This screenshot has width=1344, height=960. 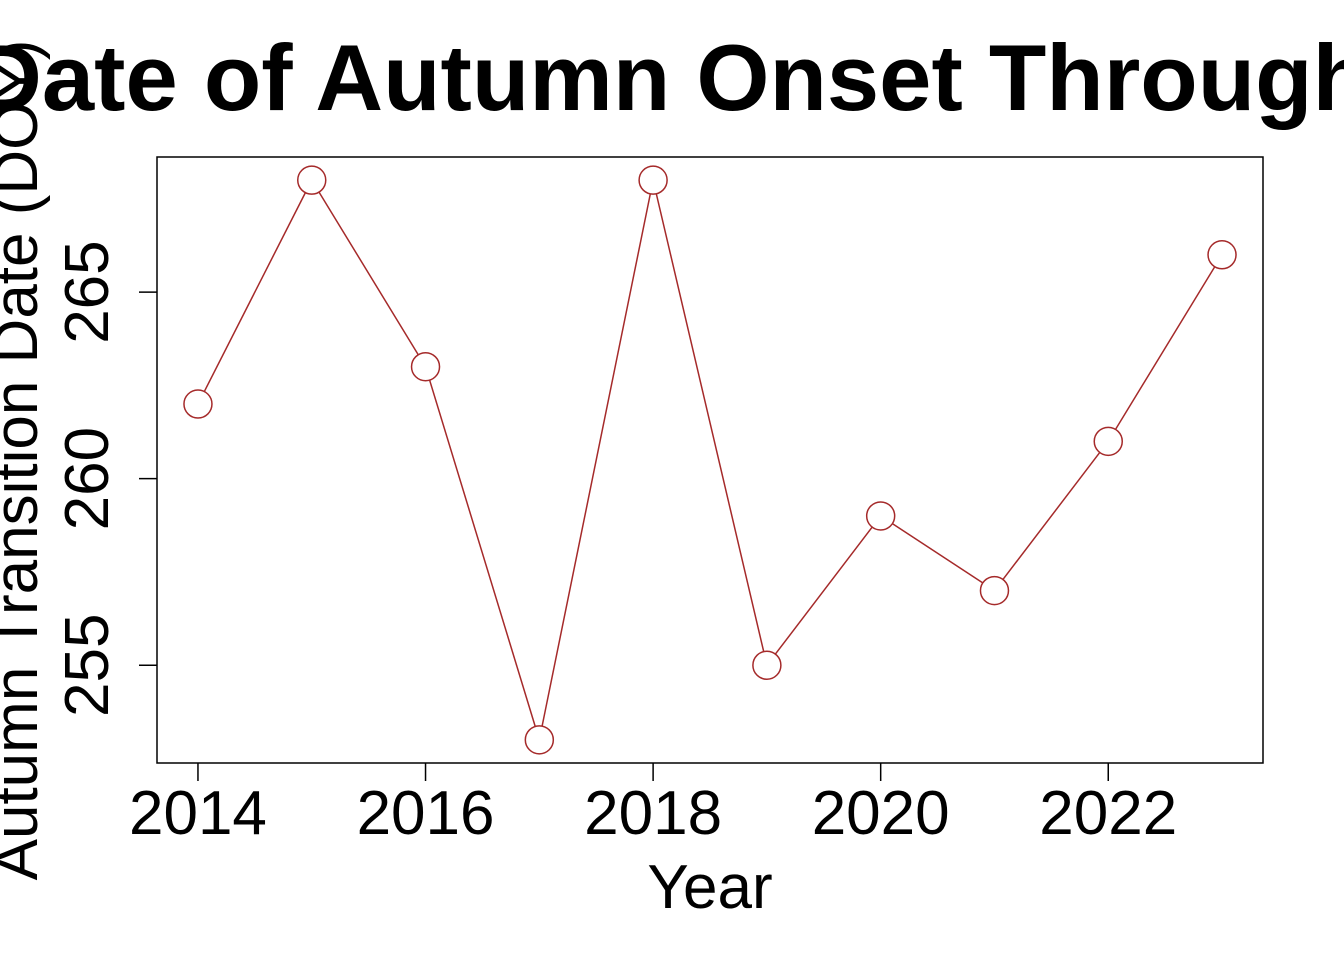 What do you see at coordinates (653, 813) in the screenshot?
I see `x-tick-label: 2018` at bounding box center [653, 813].